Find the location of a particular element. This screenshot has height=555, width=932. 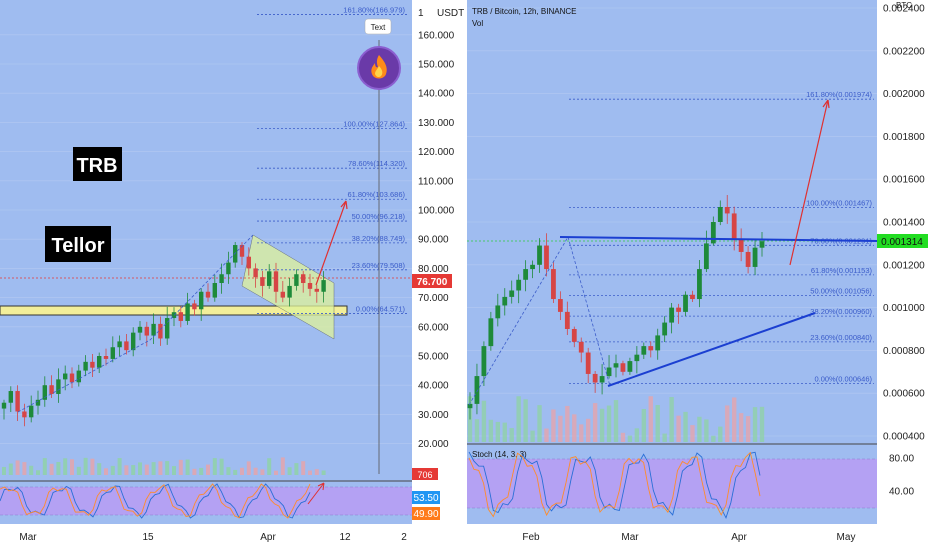

right-fib-label: 38.20%(0.000960) is located at coordinates (841, 311).